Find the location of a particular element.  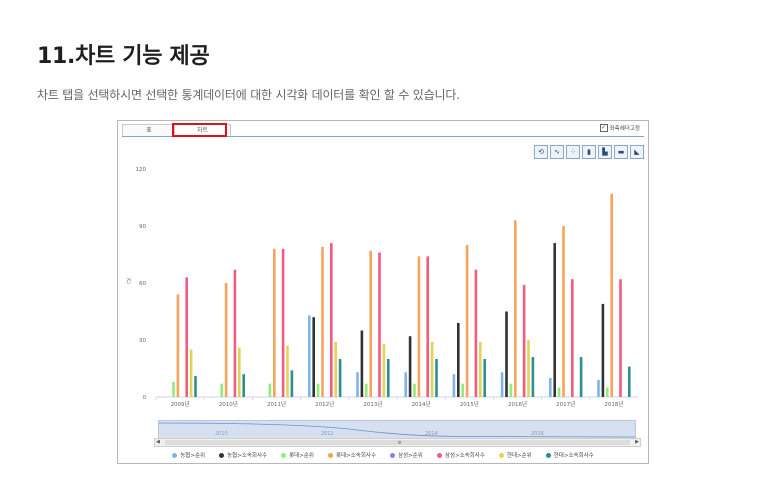

chart-navigator: 2010 2012 2014 2016 is located at coordinates (397, 429).